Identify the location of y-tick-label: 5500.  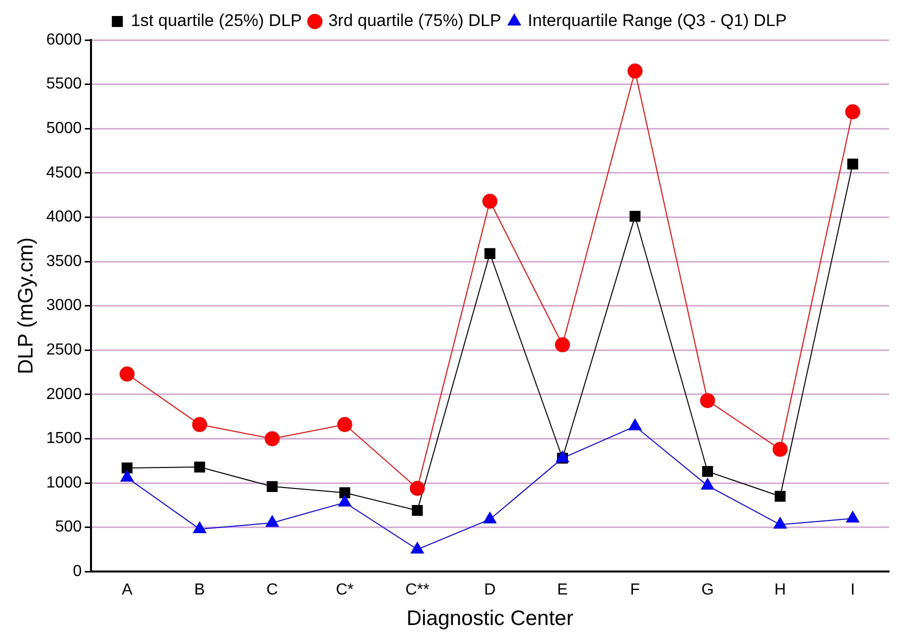
(64, 84).